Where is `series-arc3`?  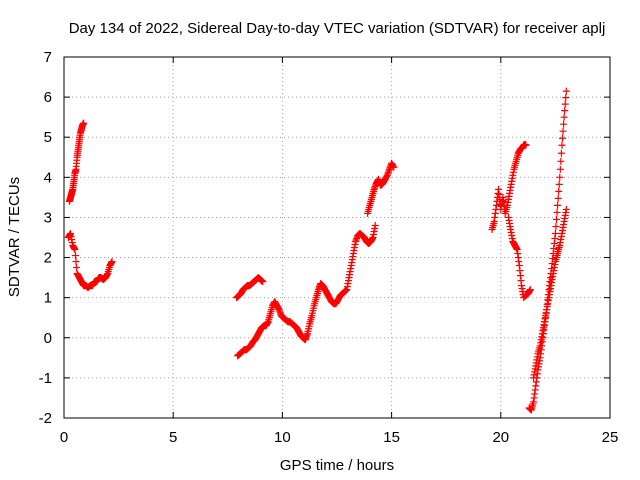
series-arc3 is located at coordinates (250, 288).